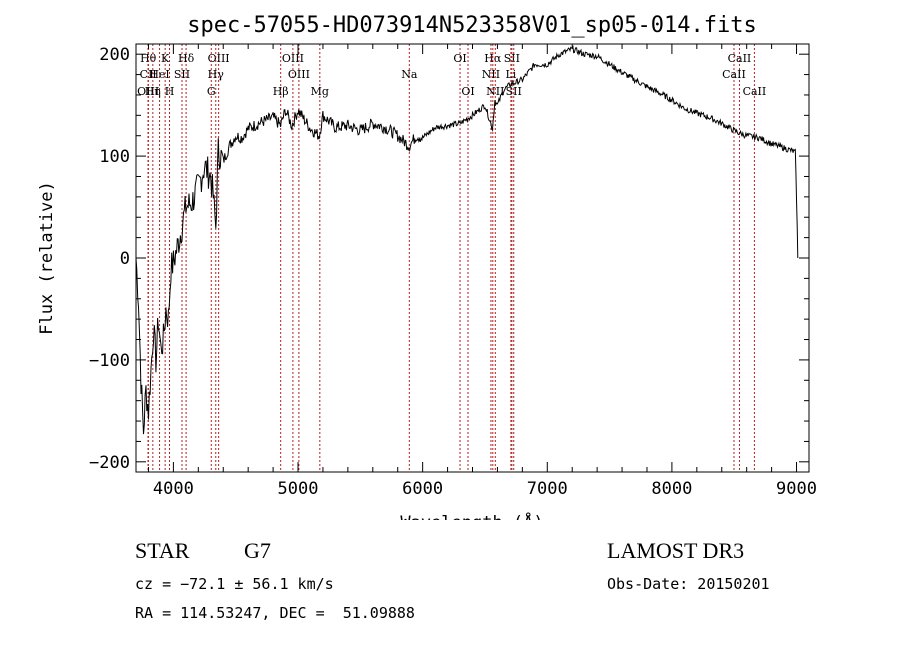 Image resolution: width=900 pixels, height=649 pixels. Describe the element at coordinates (671, 489) in the screenshot. I see `x-tick-label: 8000` at that location.